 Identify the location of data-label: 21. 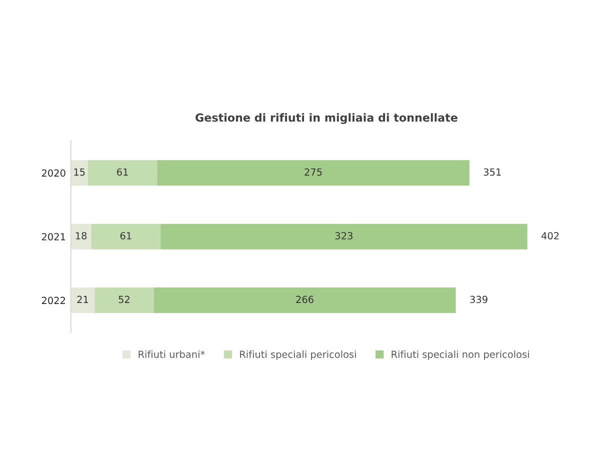
(82, 299).